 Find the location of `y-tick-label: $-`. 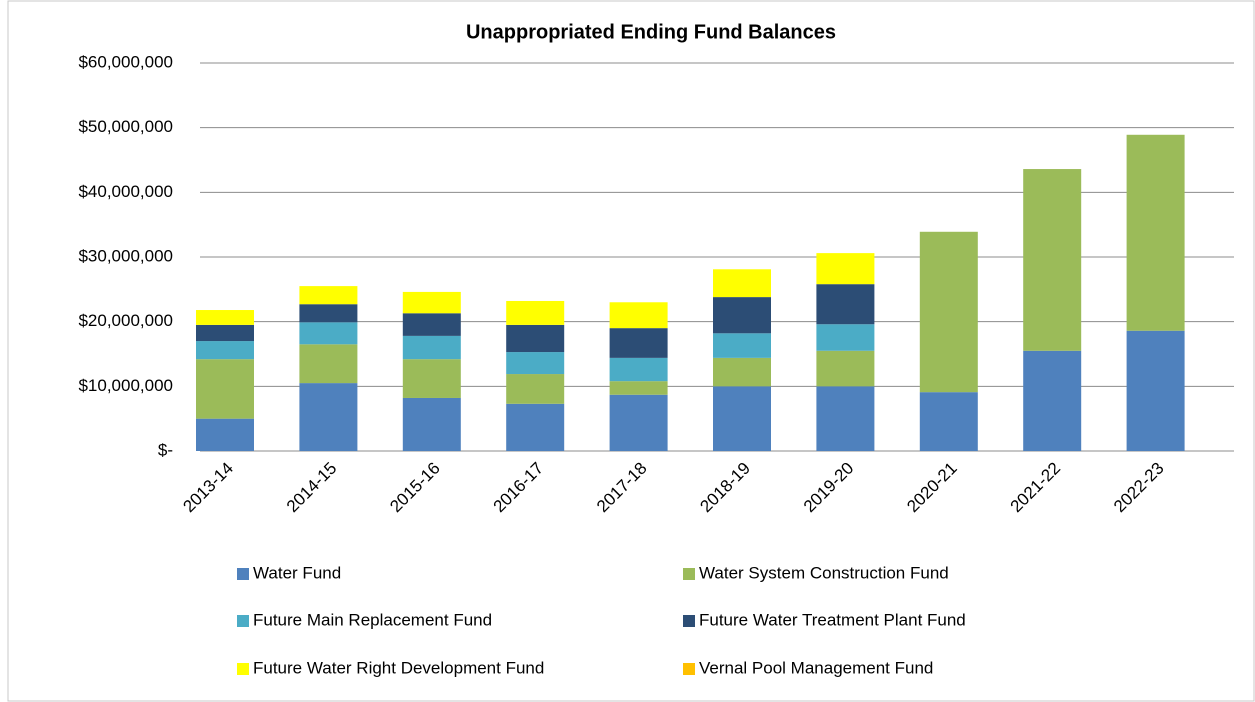

y-tick-label: $- is located at coordinates (165, 449).